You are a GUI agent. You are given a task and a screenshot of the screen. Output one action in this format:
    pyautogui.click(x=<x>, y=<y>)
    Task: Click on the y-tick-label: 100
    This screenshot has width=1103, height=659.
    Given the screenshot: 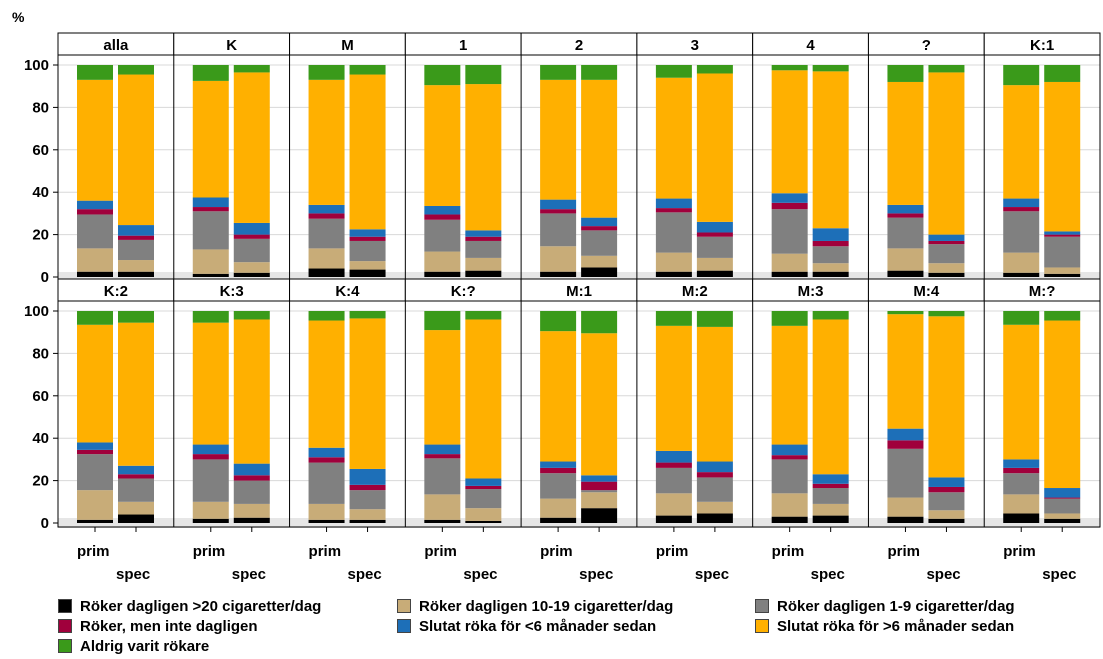 What is the action you would take?
    pyautogui.click(x=36, y=311)
    